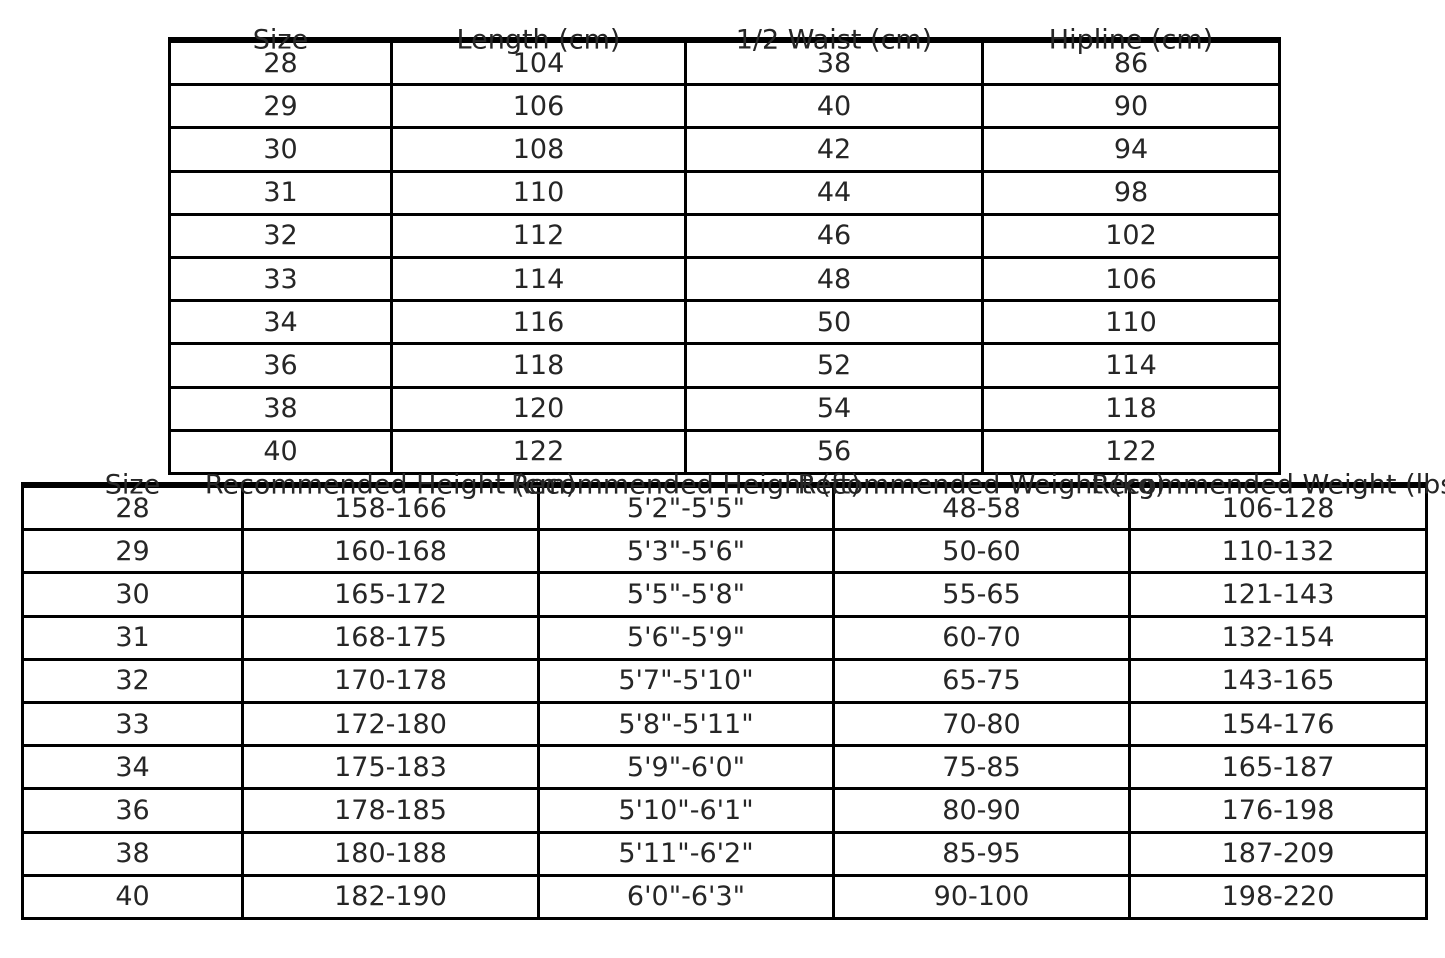 This screenshot has height=958, width=1445. I want to click on table-cell: 90, so click(1131, 106).